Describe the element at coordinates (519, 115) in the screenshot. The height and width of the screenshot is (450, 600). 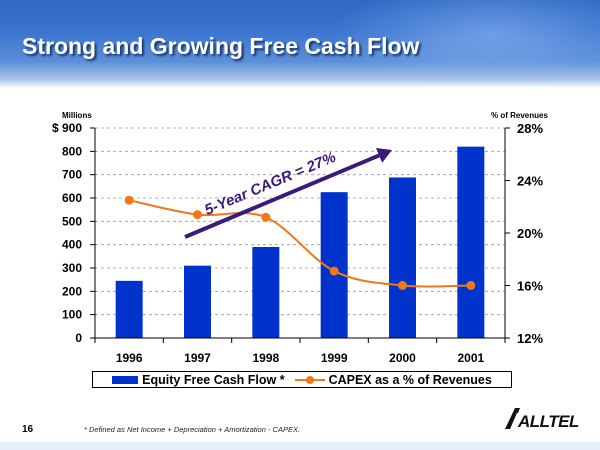
I see `right-axis-unit-label: % of Revenues` at that location.